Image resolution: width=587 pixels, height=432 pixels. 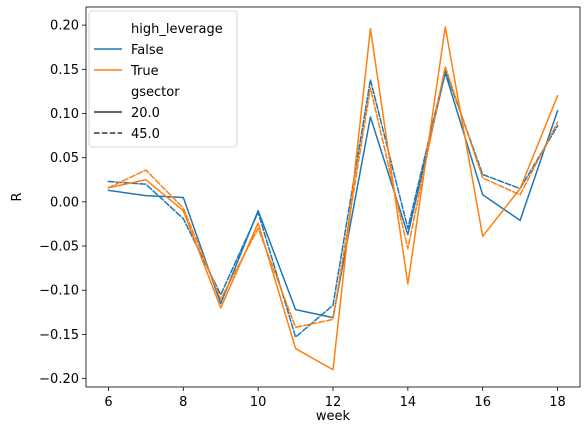 What do you see at coordinates (17, 196) in the screenshot?
I see `y-axis-label: R` at bounding box center [17, 196].